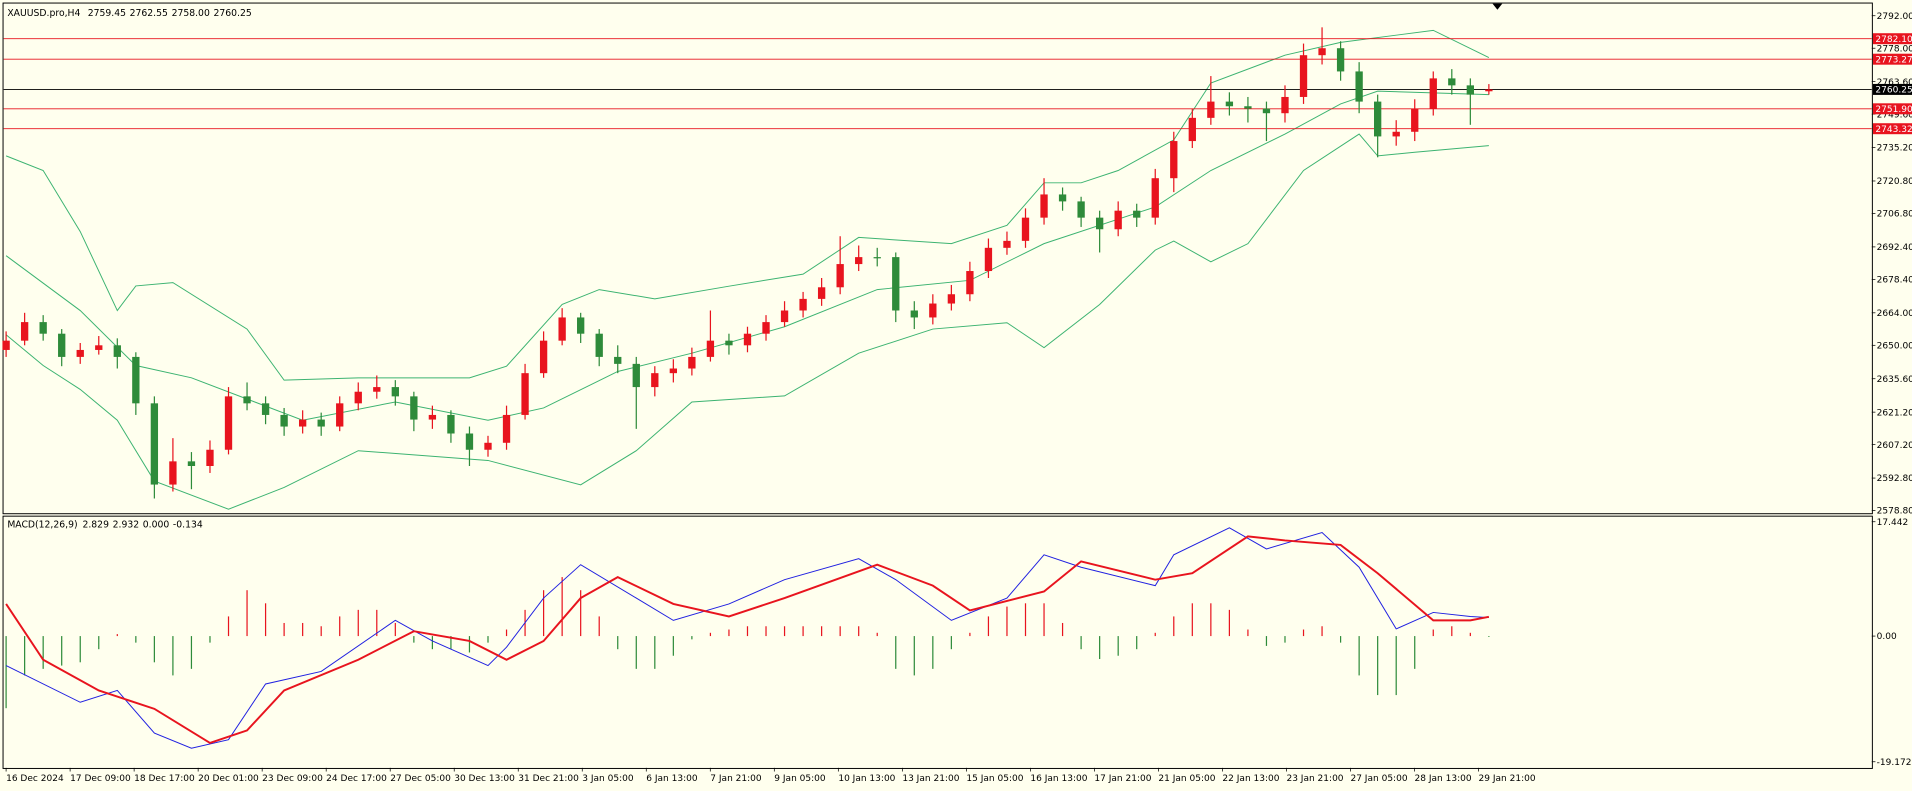 This screenshot has height=791, width=1912. Describe the element at coordinates (95, 525) in the screenshot. I see `macd-reading: 2.829` at that location.